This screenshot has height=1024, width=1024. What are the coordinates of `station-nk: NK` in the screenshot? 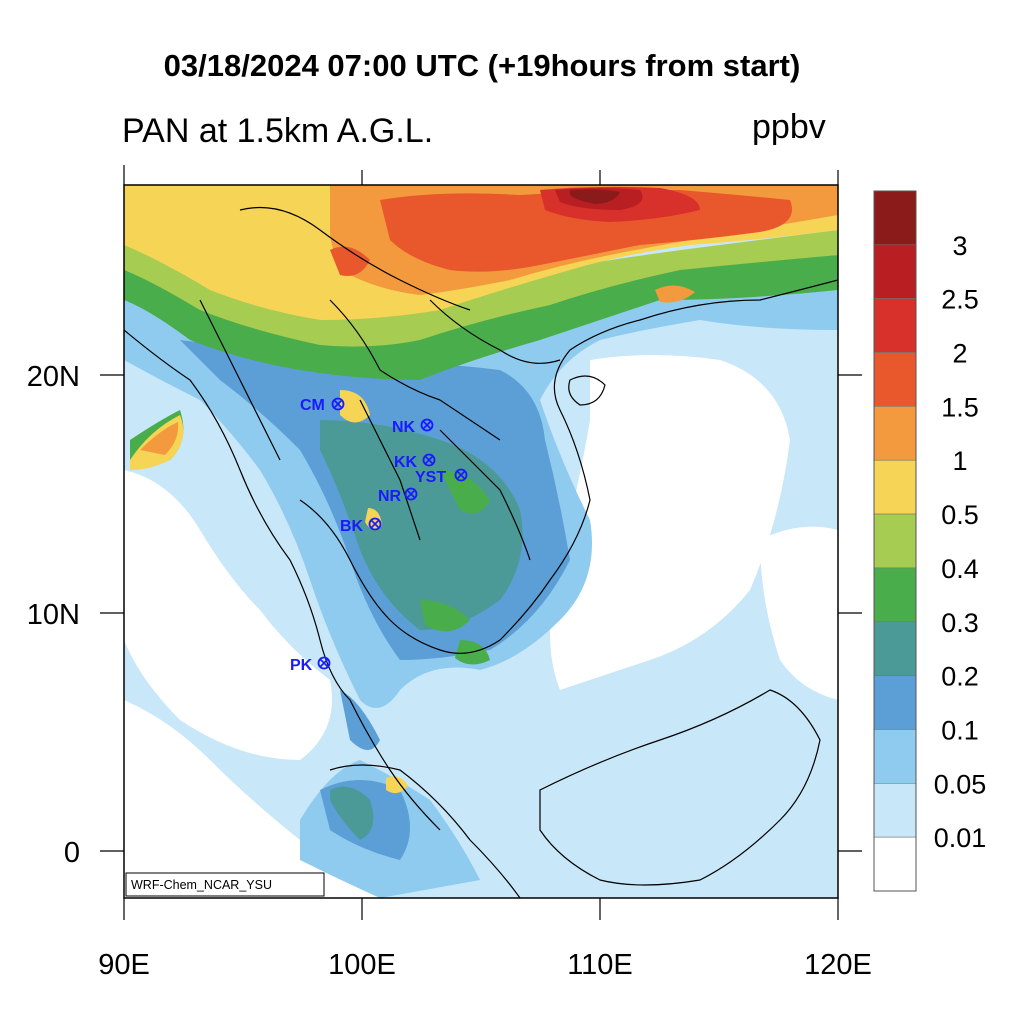 It's located at (413, 427).